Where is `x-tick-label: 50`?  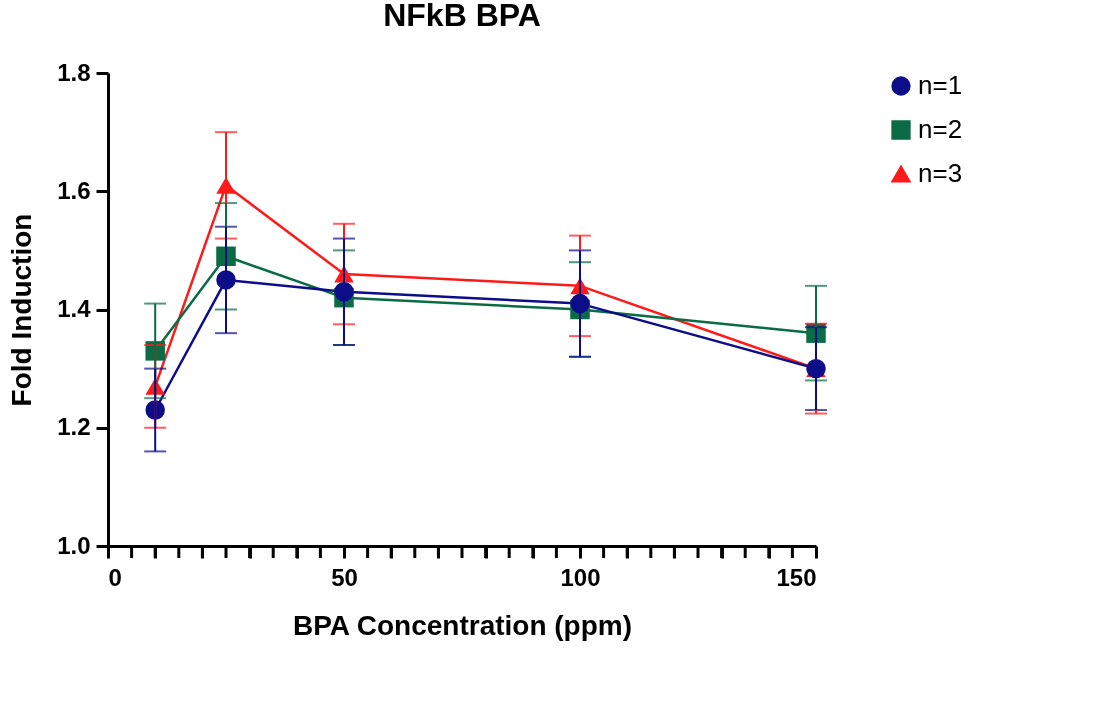
x-tick-label: 50 is located at coordinates (344, 577).